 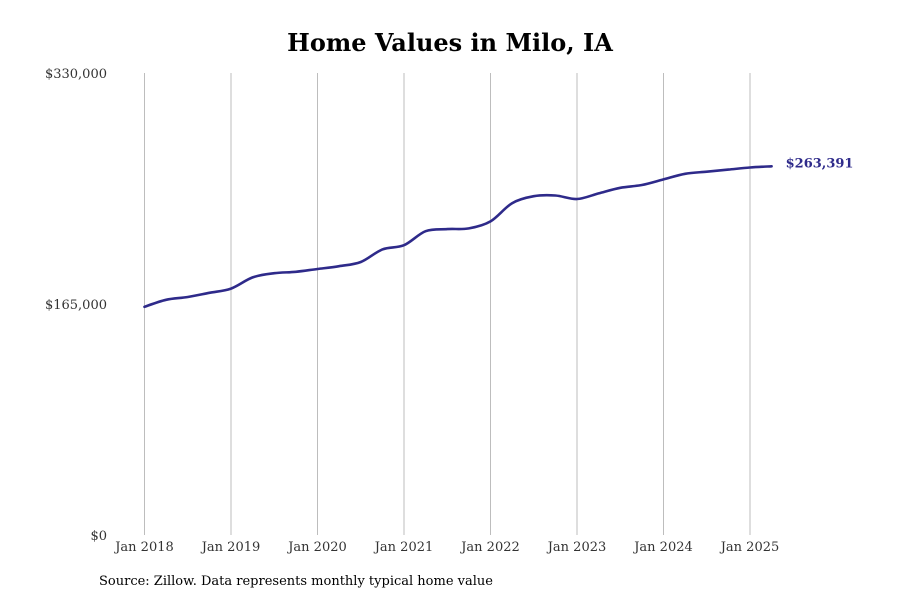 What do you see at coordinates (450, 42) in the screenshot?
I see `chart-title: Home Values in Milo, IA` at bounding box center [450, 42].